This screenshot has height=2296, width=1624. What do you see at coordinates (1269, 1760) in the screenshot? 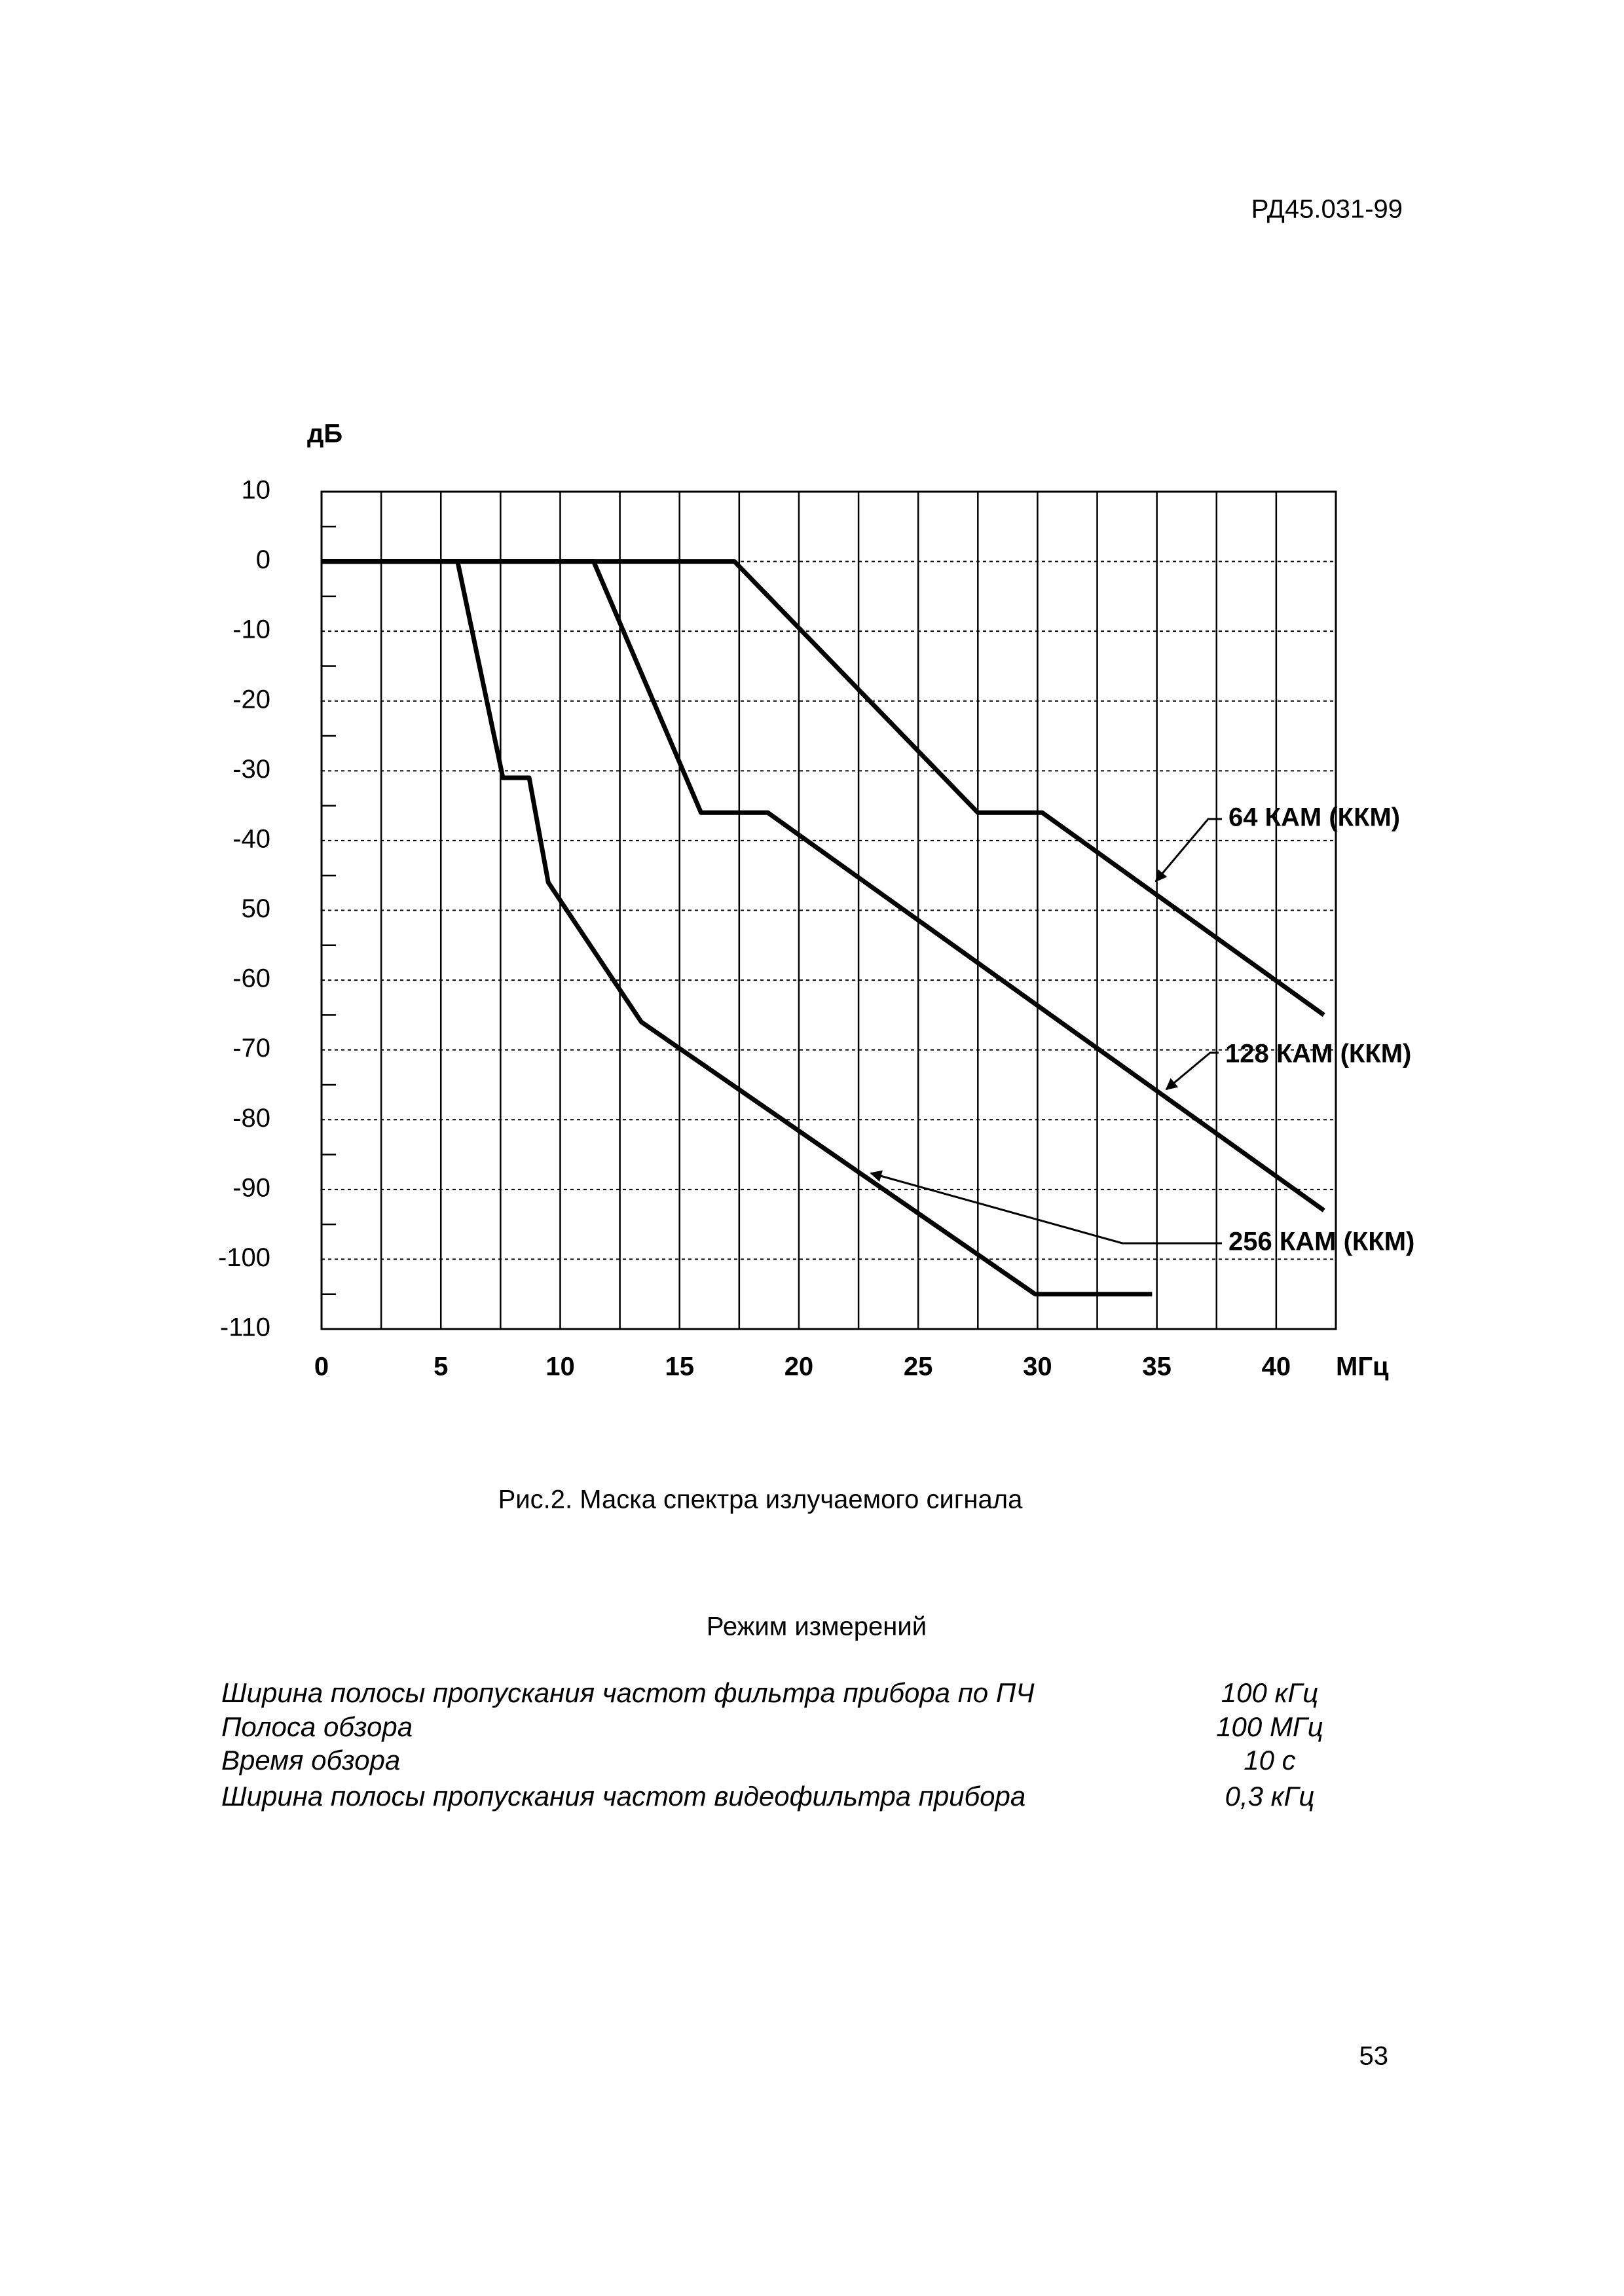
I see `row-value: 10 с` at bounding box center [1269, 1760].